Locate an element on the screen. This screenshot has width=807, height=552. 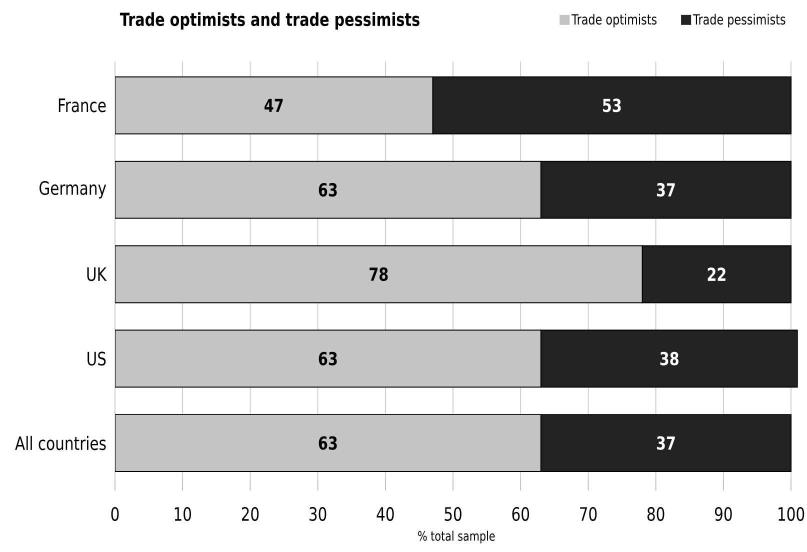
data-label: 53 is located at coordinates (612, 105).